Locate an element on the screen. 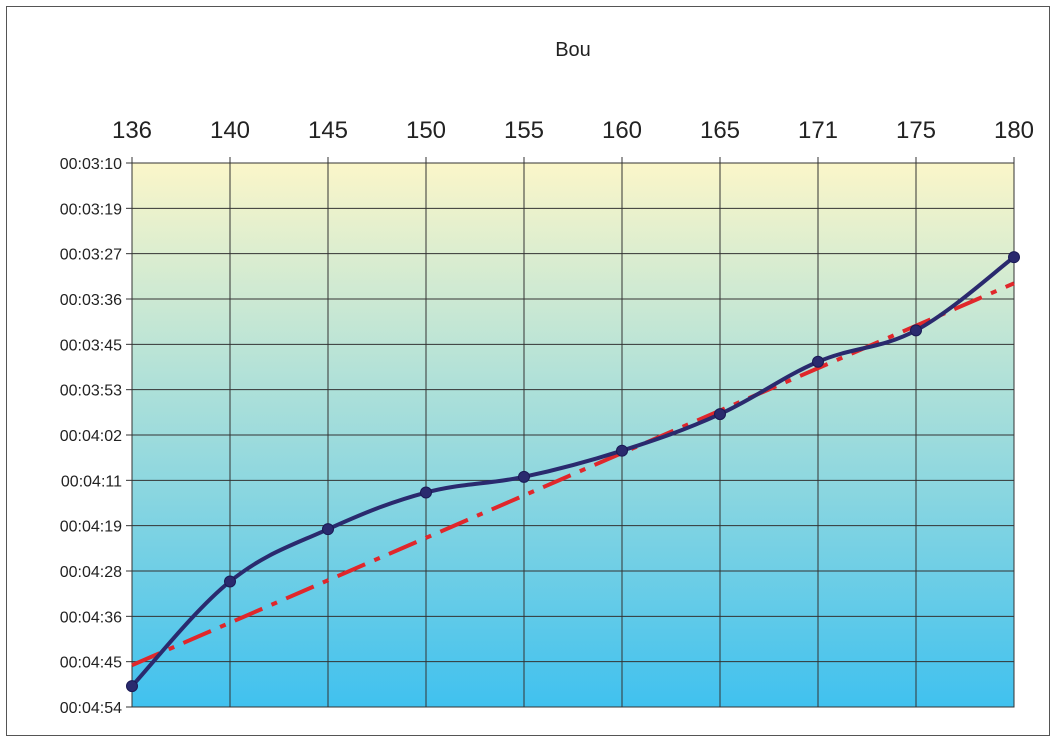 This screenshot has height=738, width=1056. y-tick-label: 00:04:02 is located at coordinates (91, 436).